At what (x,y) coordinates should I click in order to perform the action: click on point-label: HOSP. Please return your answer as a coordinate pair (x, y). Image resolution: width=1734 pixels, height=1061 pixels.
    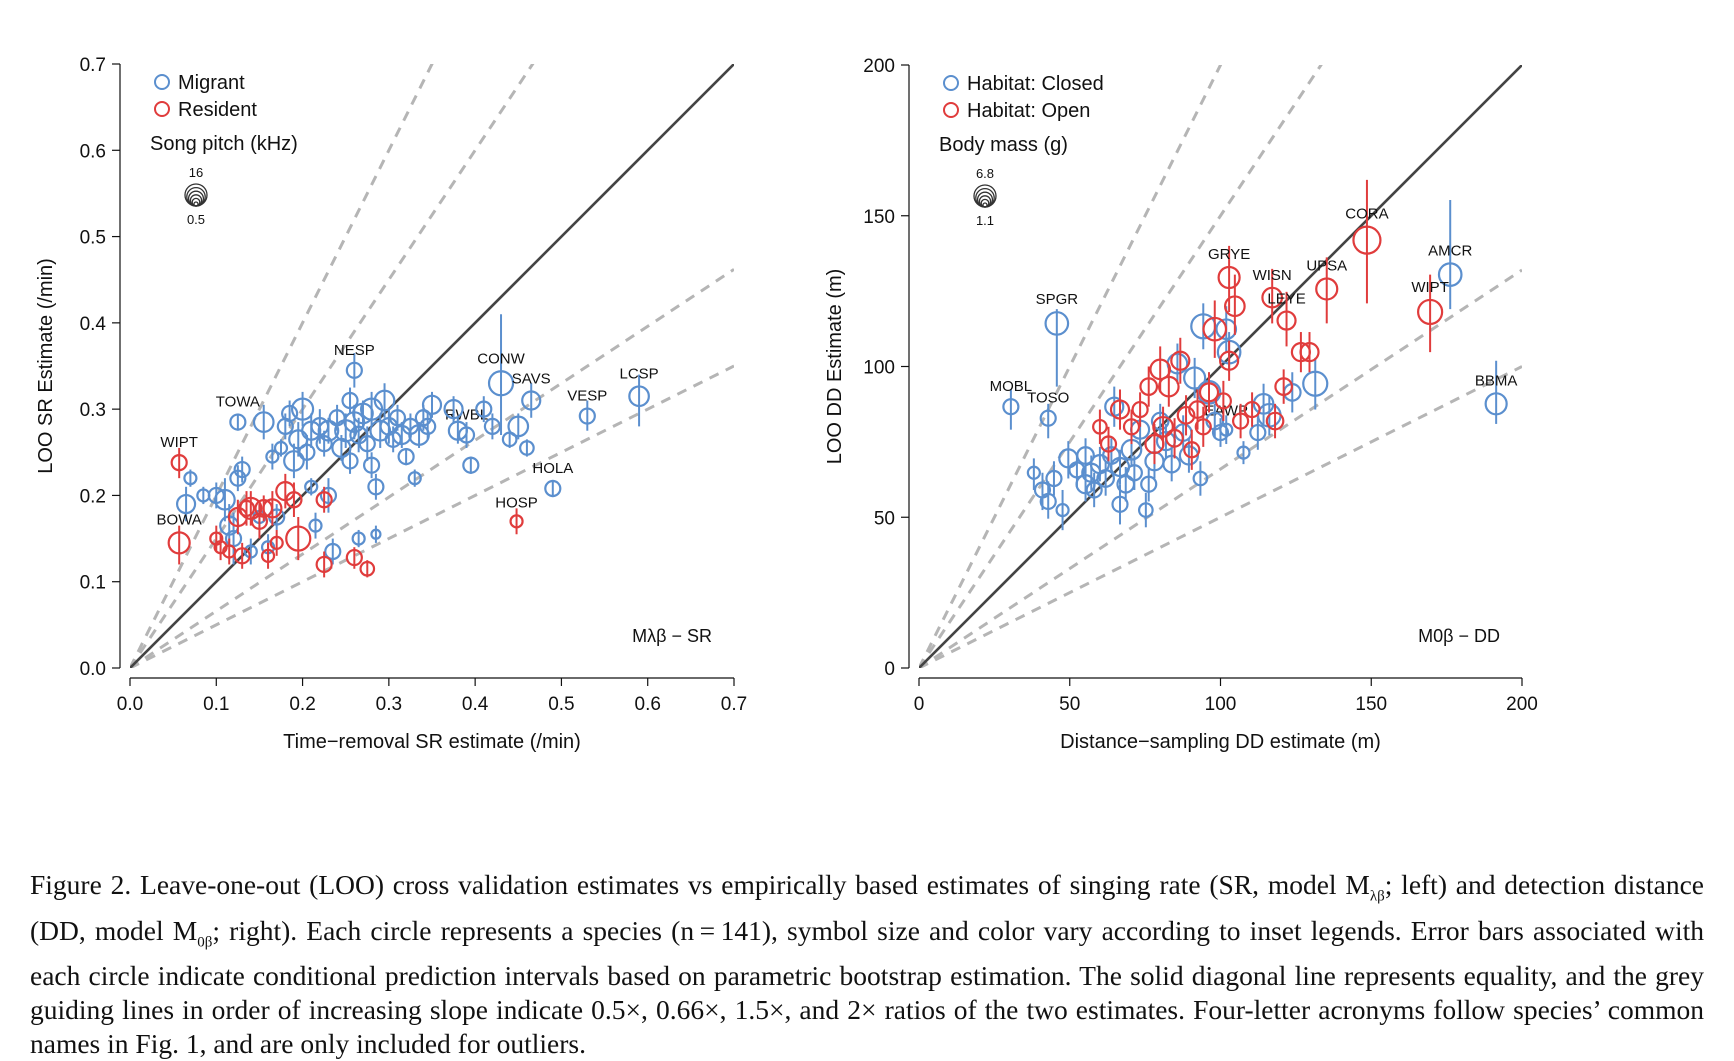
    Looking at the image, I should click on (516, 502).